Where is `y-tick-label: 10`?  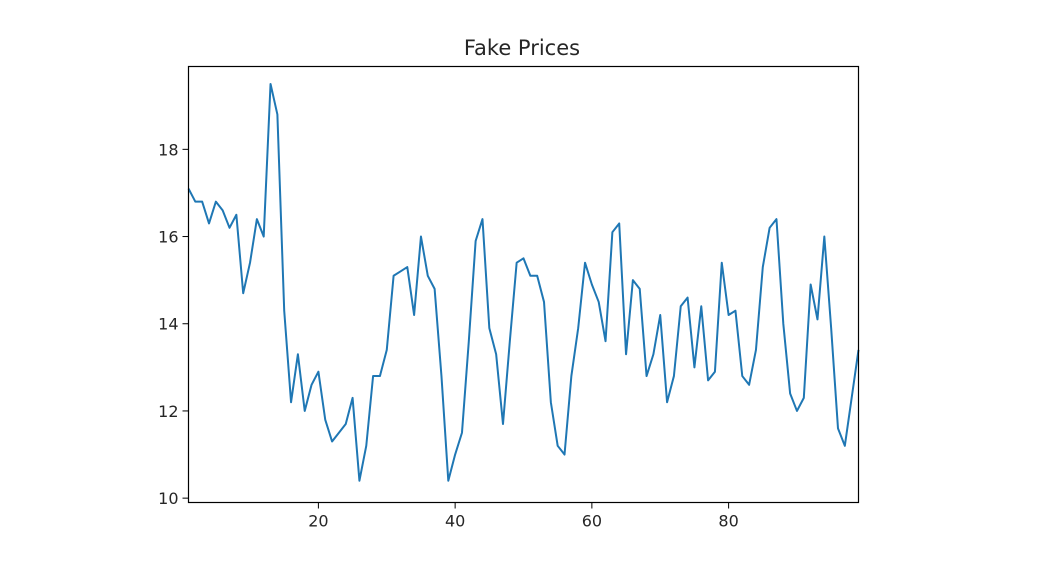 y-tick-label: 10 is located at coordinates (168, 498).